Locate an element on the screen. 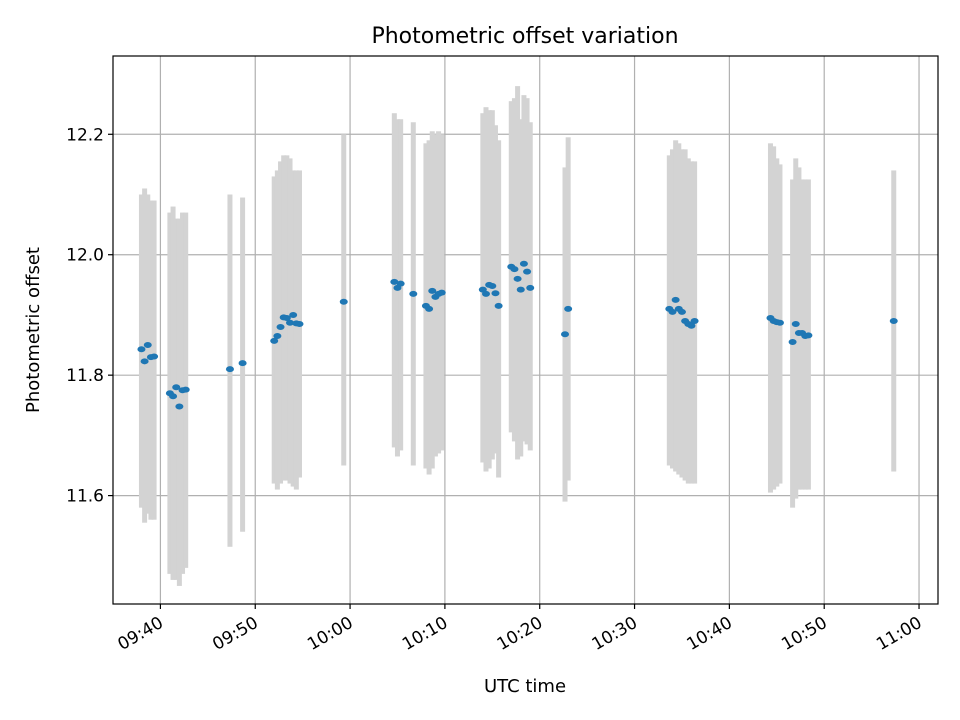 The width and height of the screenshot is (960, 720). y-axis-label: Photometric offset is located at coordinates (33, 330).